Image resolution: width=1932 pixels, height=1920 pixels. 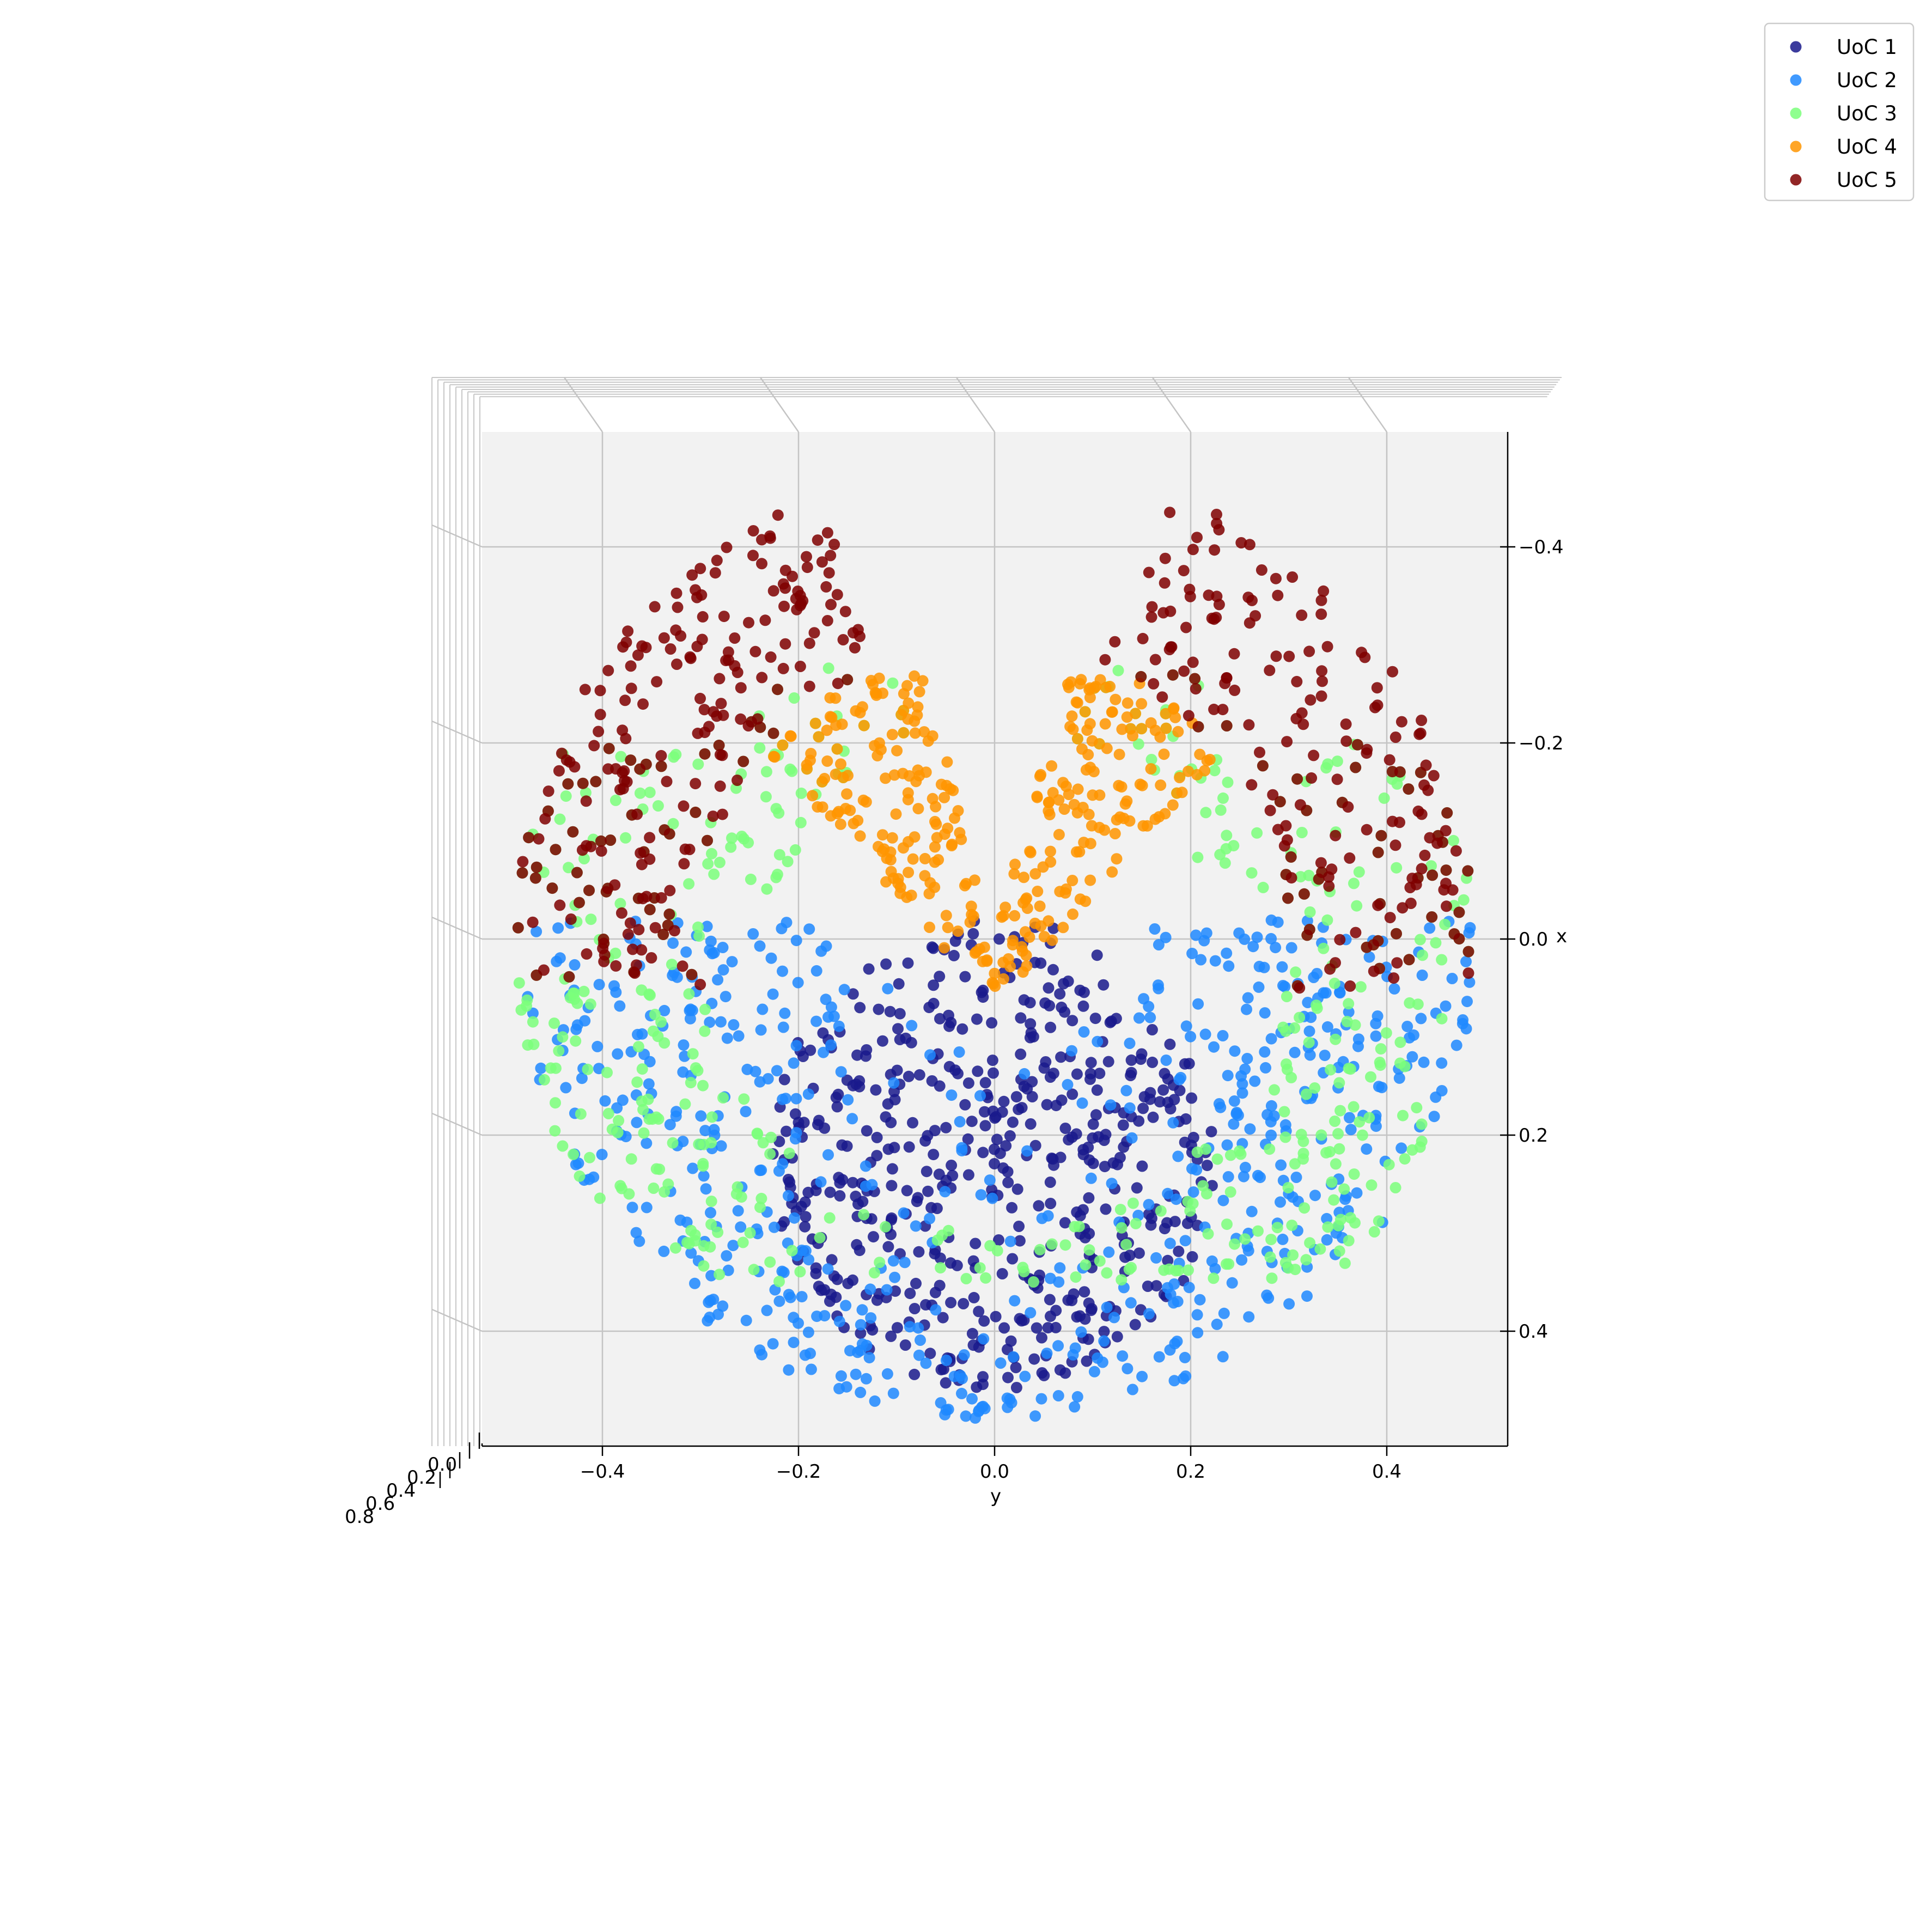 What do you see at coordinates (995, 1496) in the screenshot?
I see `x-axis-label: y` at bounding box center [995, 1496].